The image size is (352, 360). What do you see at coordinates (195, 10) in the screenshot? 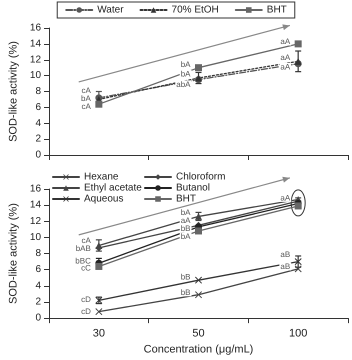
I see `legend-label: 70% EtOH` at bounding box center [195, 10].